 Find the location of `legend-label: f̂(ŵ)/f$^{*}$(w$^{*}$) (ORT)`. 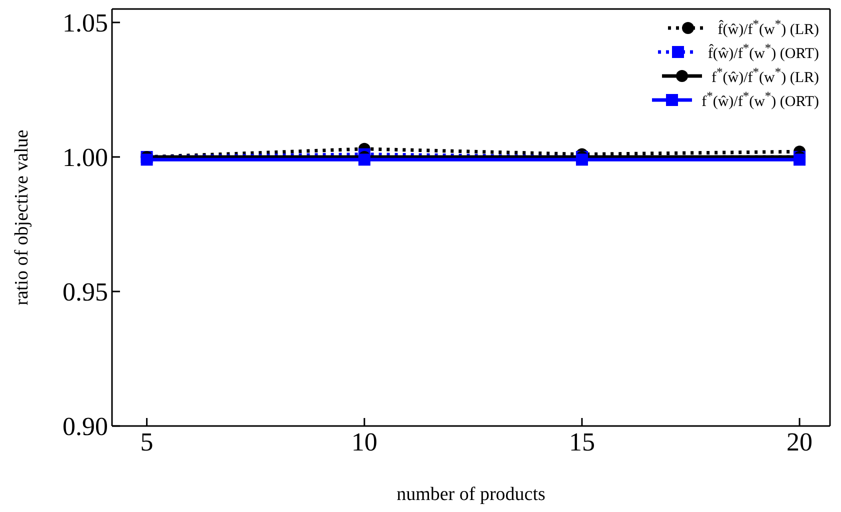

legend-label: f̂(ŵ)/f$^{*}$(w$^{*}$) (ORT) is located at coordinates (763, 52).